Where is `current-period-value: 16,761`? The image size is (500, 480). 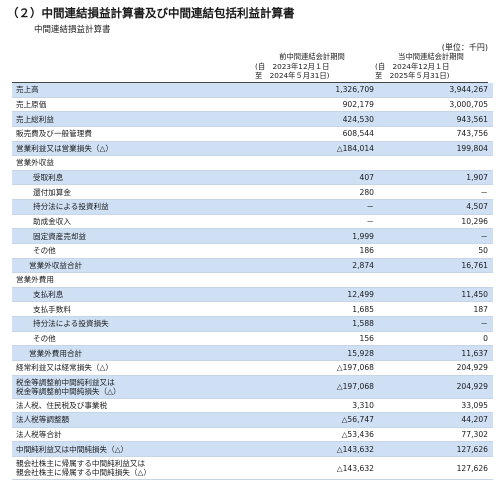 current-period-value: 16,761 is located at coordinates (436, 266).